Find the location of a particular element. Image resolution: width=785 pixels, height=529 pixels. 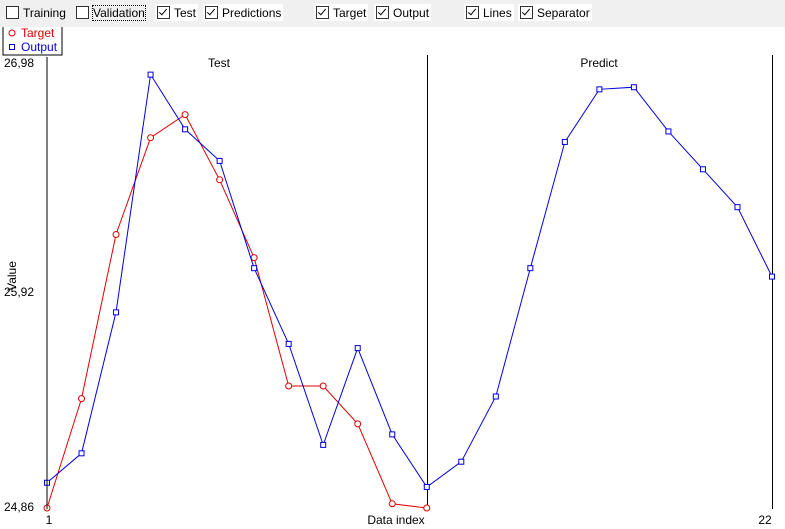

predictions-checkbox: Predictions is located at coordinates (243, 12).